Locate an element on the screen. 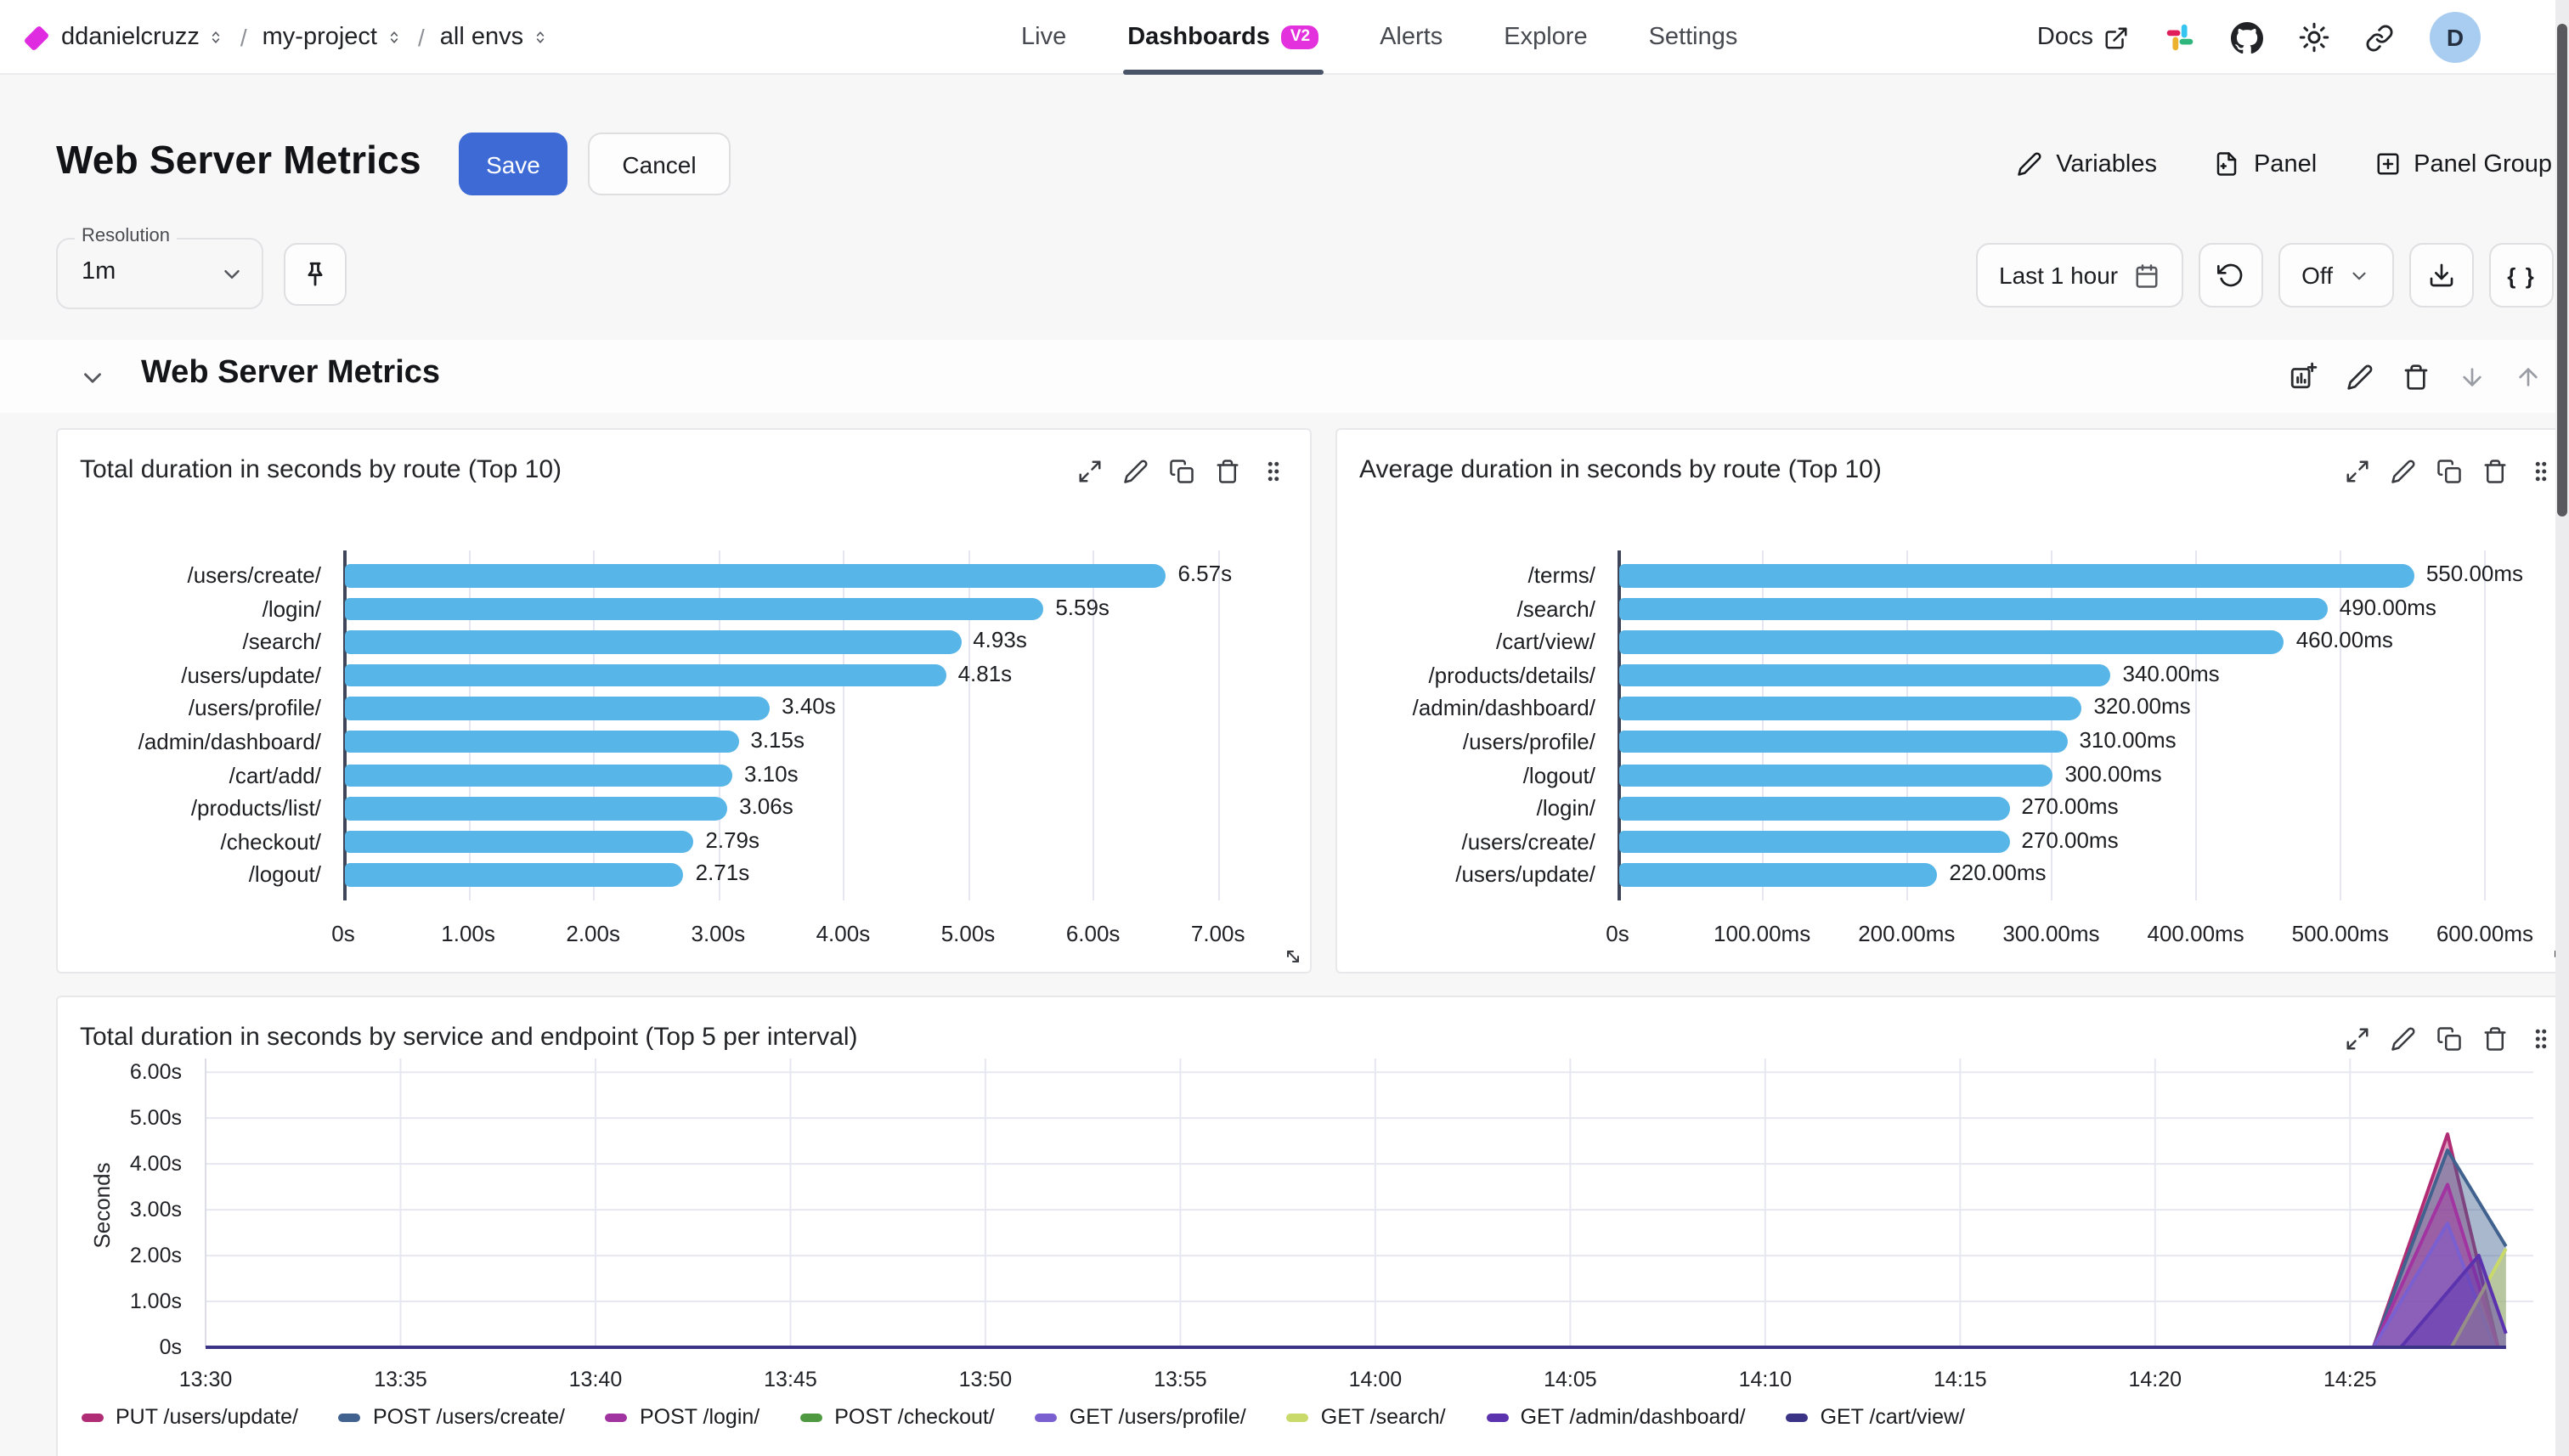 The image size is (2569, 1456). legend-item: PUT /users/update/ is located at coordinates (190, 1417).